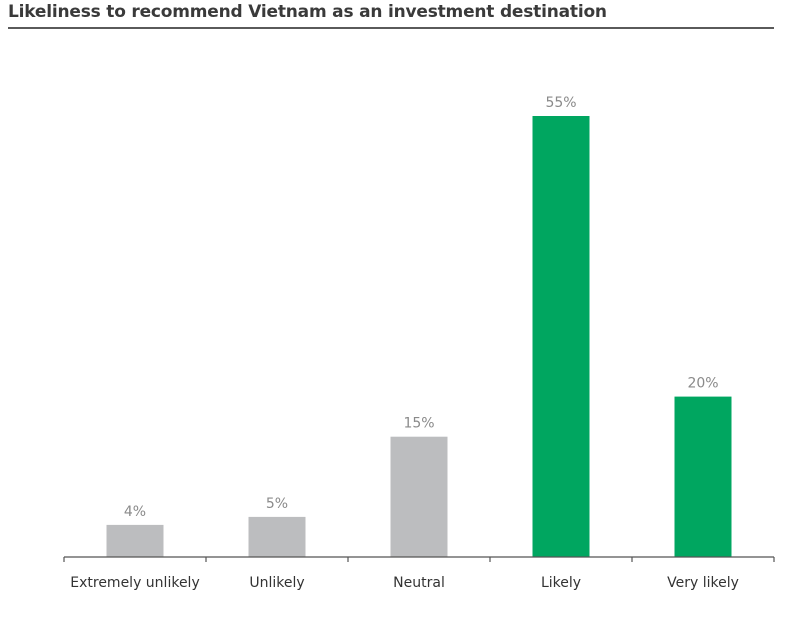 The width and height of the screenshot is (800, 636). What do you see at coordinates (703, 583) in the screenshot?
I see `x-tick-label-very-likely: Very likely` at bounding box center [703, 583].